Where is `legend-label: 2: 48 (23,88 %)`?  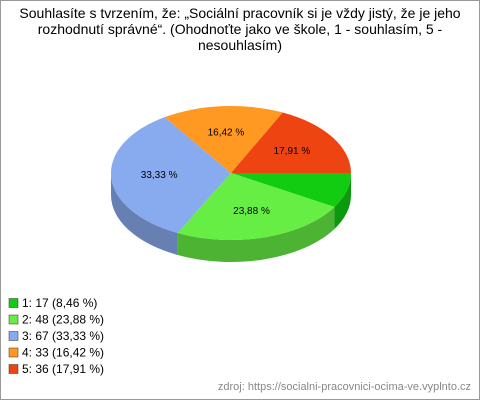
legend-label: 2: 48 (23,88 %) is located at coordinates (63, 320).